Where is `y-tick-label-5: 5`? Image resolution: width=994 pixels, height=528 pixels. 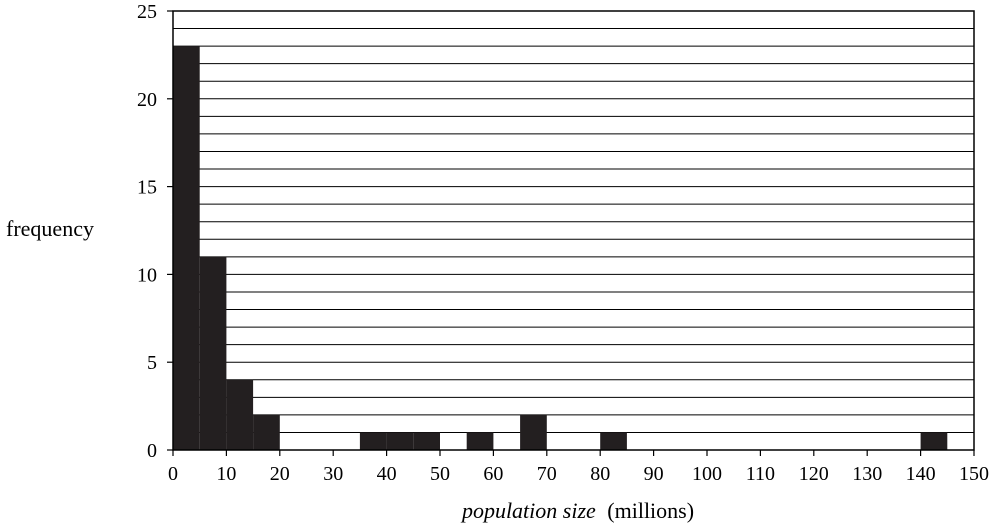 y-tick-label-5: 5 is located at coordinates (152, 363).